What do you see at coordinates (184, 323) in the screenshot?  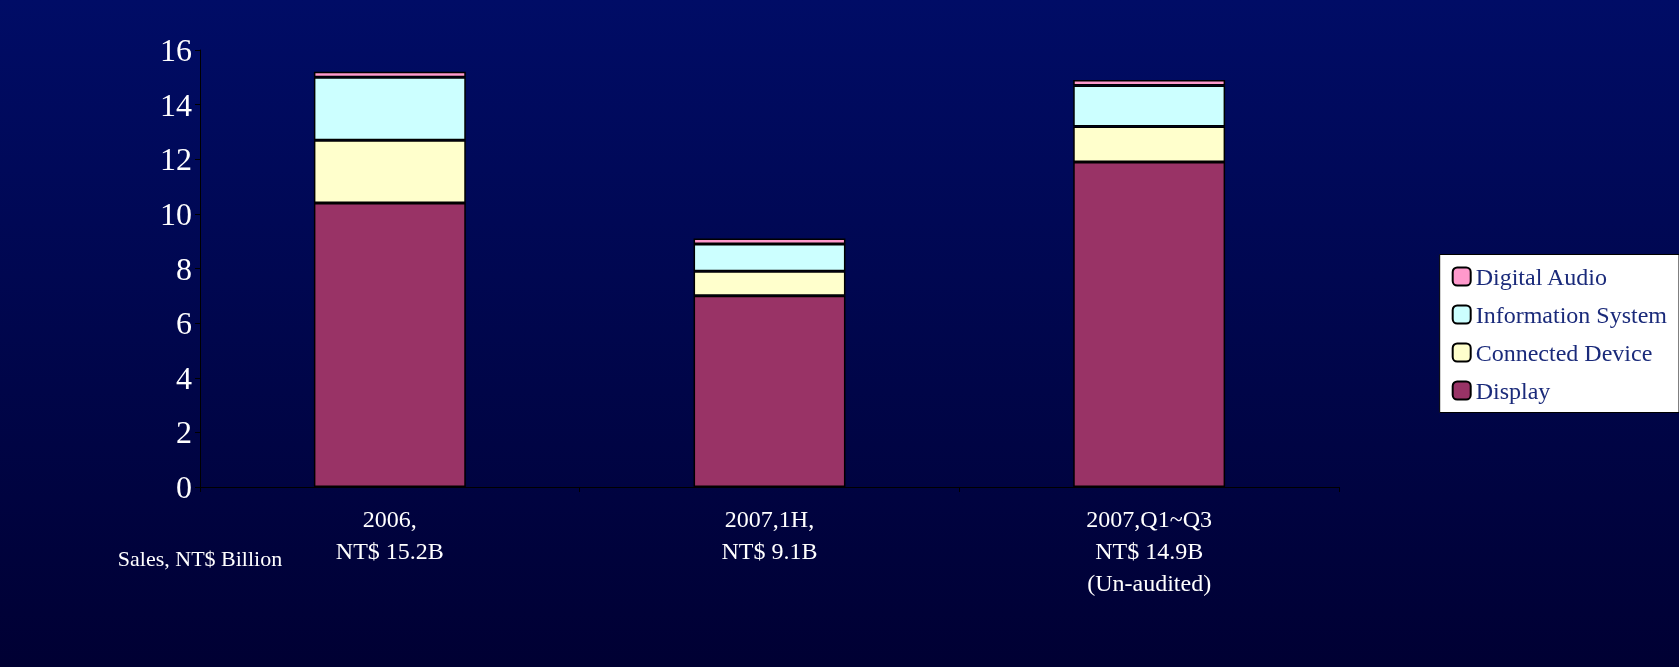 I see `y-tick-label: 6` at bounding box center [184, 323].